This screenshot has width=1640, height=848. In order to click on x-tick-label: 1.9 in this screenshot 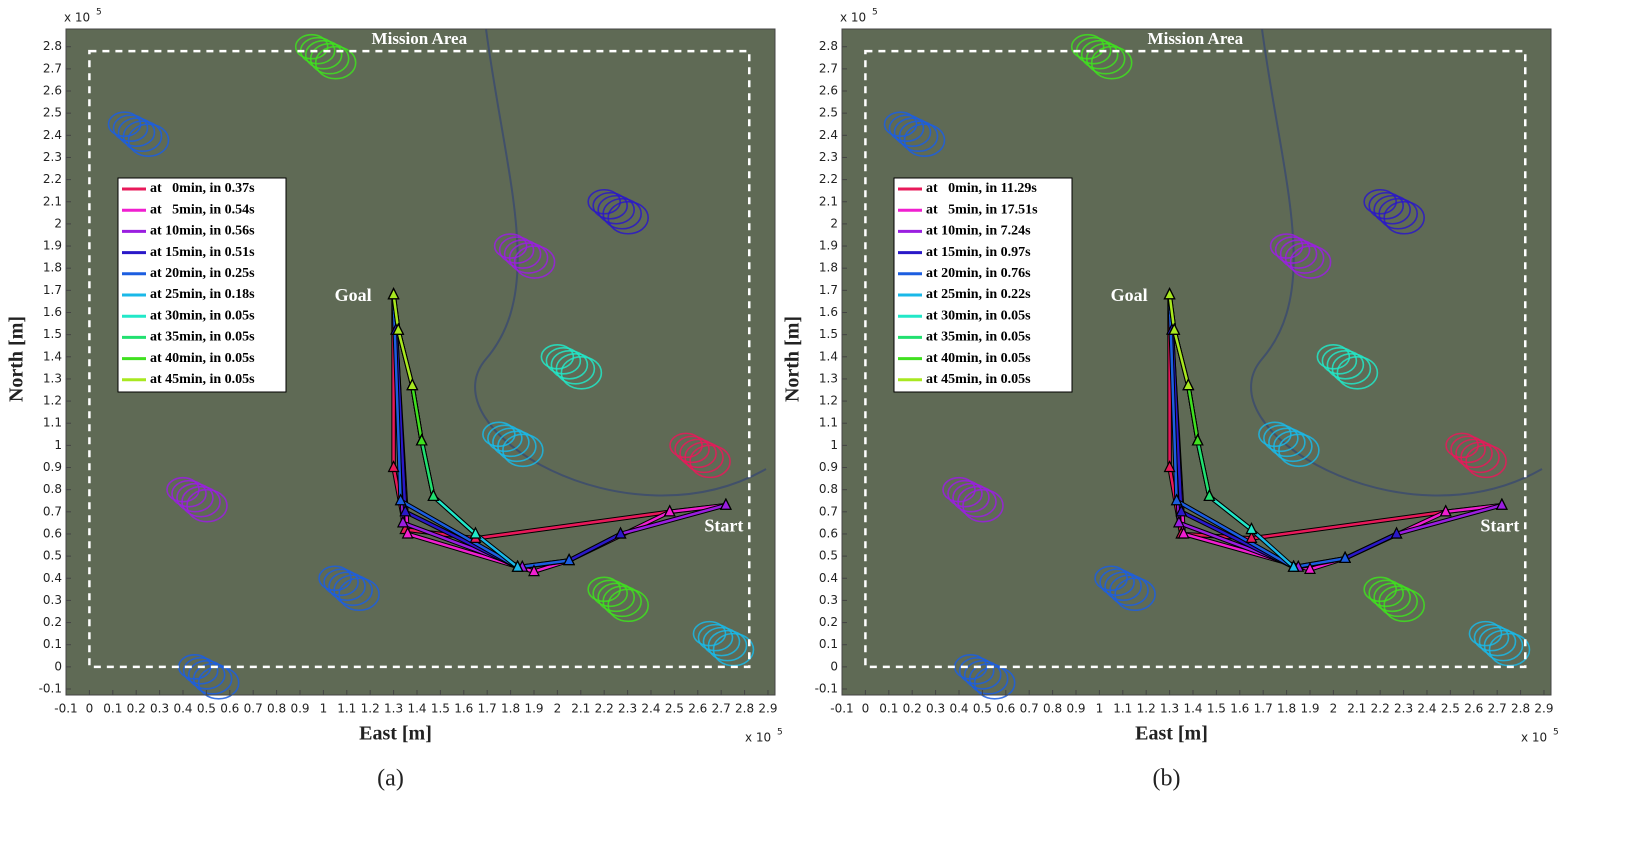, I will do `click(533, 709)`.